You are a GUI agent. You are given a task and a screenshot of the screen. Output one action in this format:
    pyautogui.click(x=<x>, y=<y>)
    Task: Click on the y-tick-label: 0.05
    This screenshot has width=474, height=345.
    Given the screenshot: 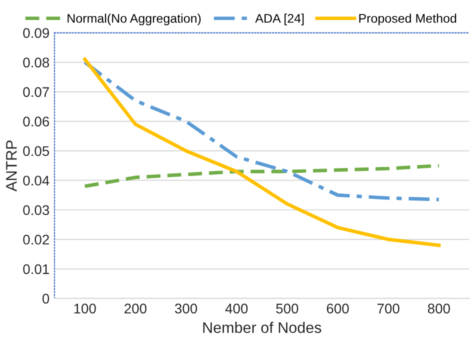 What is the action you would take?
    pyautogui.click(x=36, y=151)
    